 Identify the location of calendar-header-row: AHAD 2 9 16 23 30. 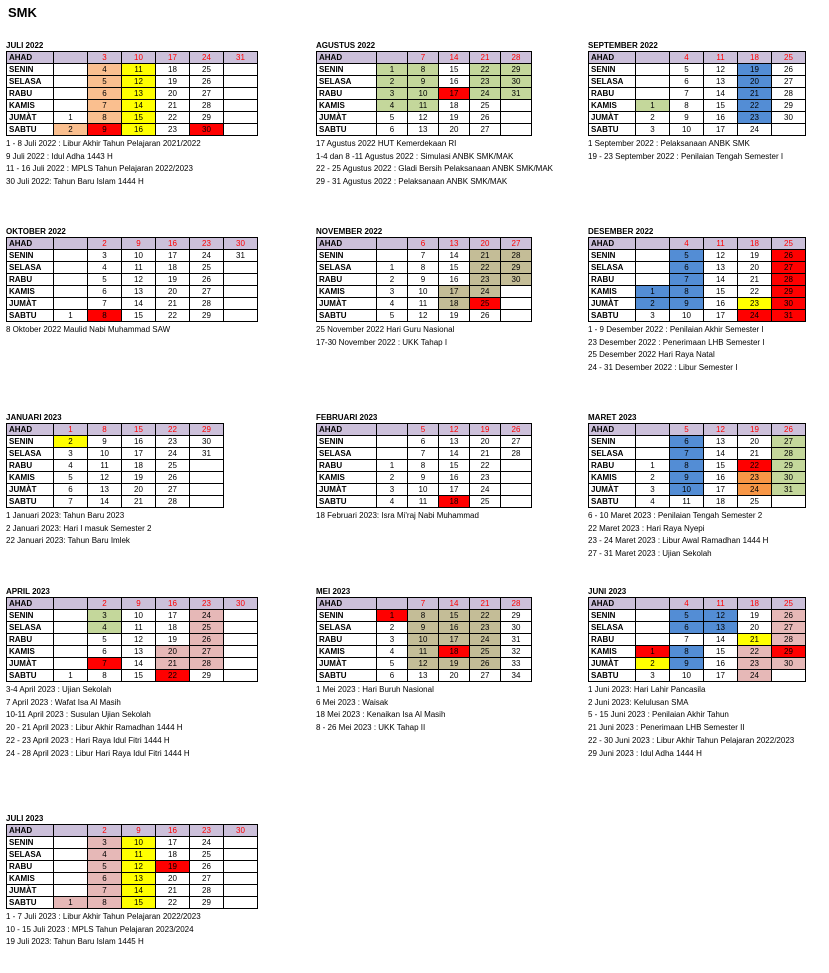
(132, 243).